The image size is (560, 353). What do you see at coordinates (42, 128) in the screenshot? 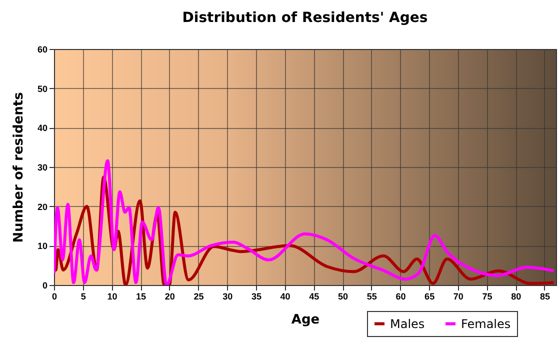
I see `y-tick-label: 40` at bounding box center [42, 128].